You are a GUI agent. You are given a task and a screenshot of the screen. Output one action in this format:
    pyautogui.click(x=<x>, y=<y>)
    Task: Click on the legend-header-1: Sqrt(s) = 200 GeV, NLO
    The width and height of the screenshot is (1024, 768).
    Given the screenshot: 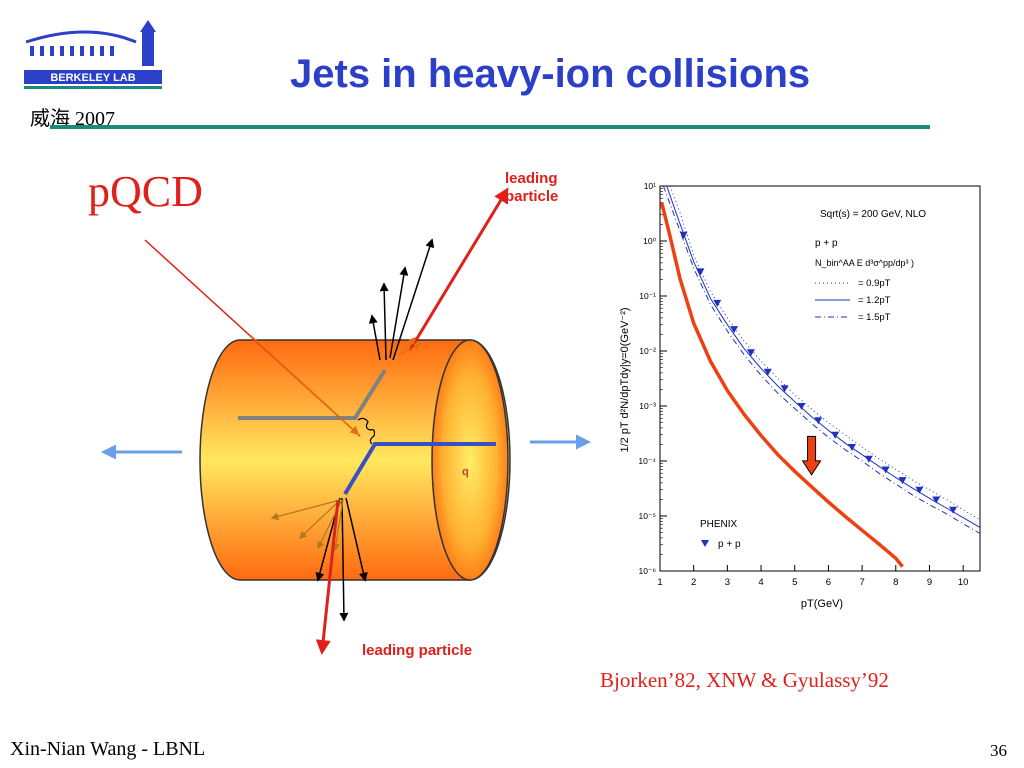 What is the action you would take?
    pyautogui.click(x=873, y=214)
    